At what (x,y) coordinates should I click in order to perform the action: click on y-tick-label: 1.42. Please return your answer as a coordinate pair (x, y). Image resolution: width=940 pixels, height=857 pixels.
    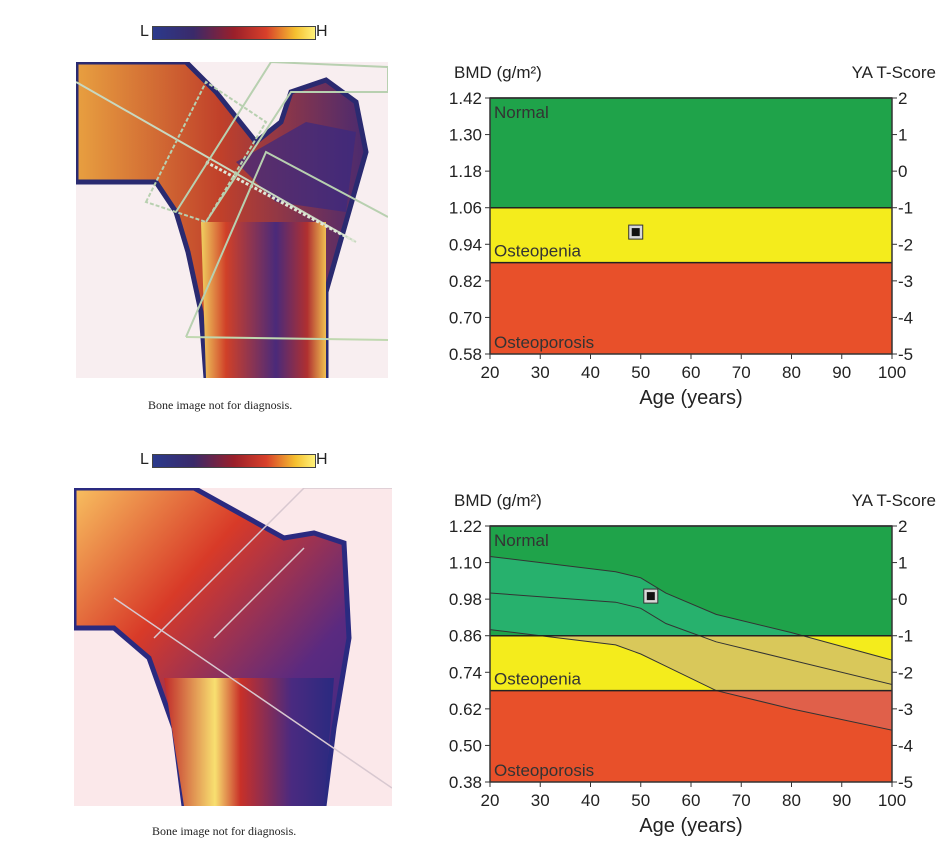
    Looking at the image, I should click on (465, 98).